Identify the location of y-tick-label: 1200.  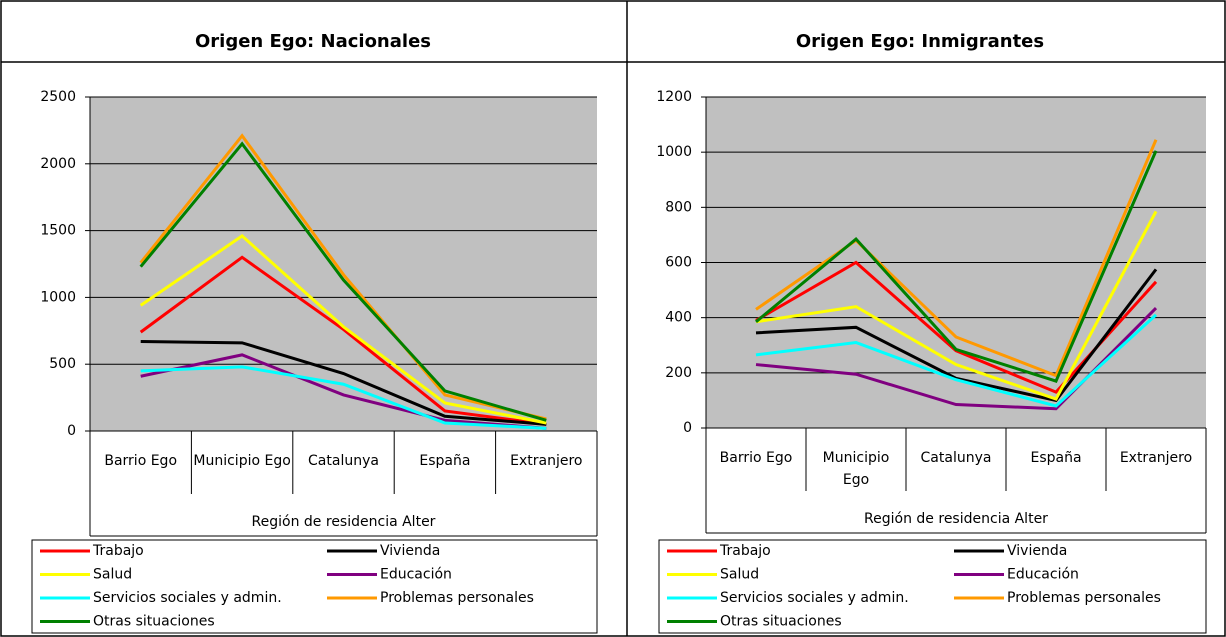
(674, 97).